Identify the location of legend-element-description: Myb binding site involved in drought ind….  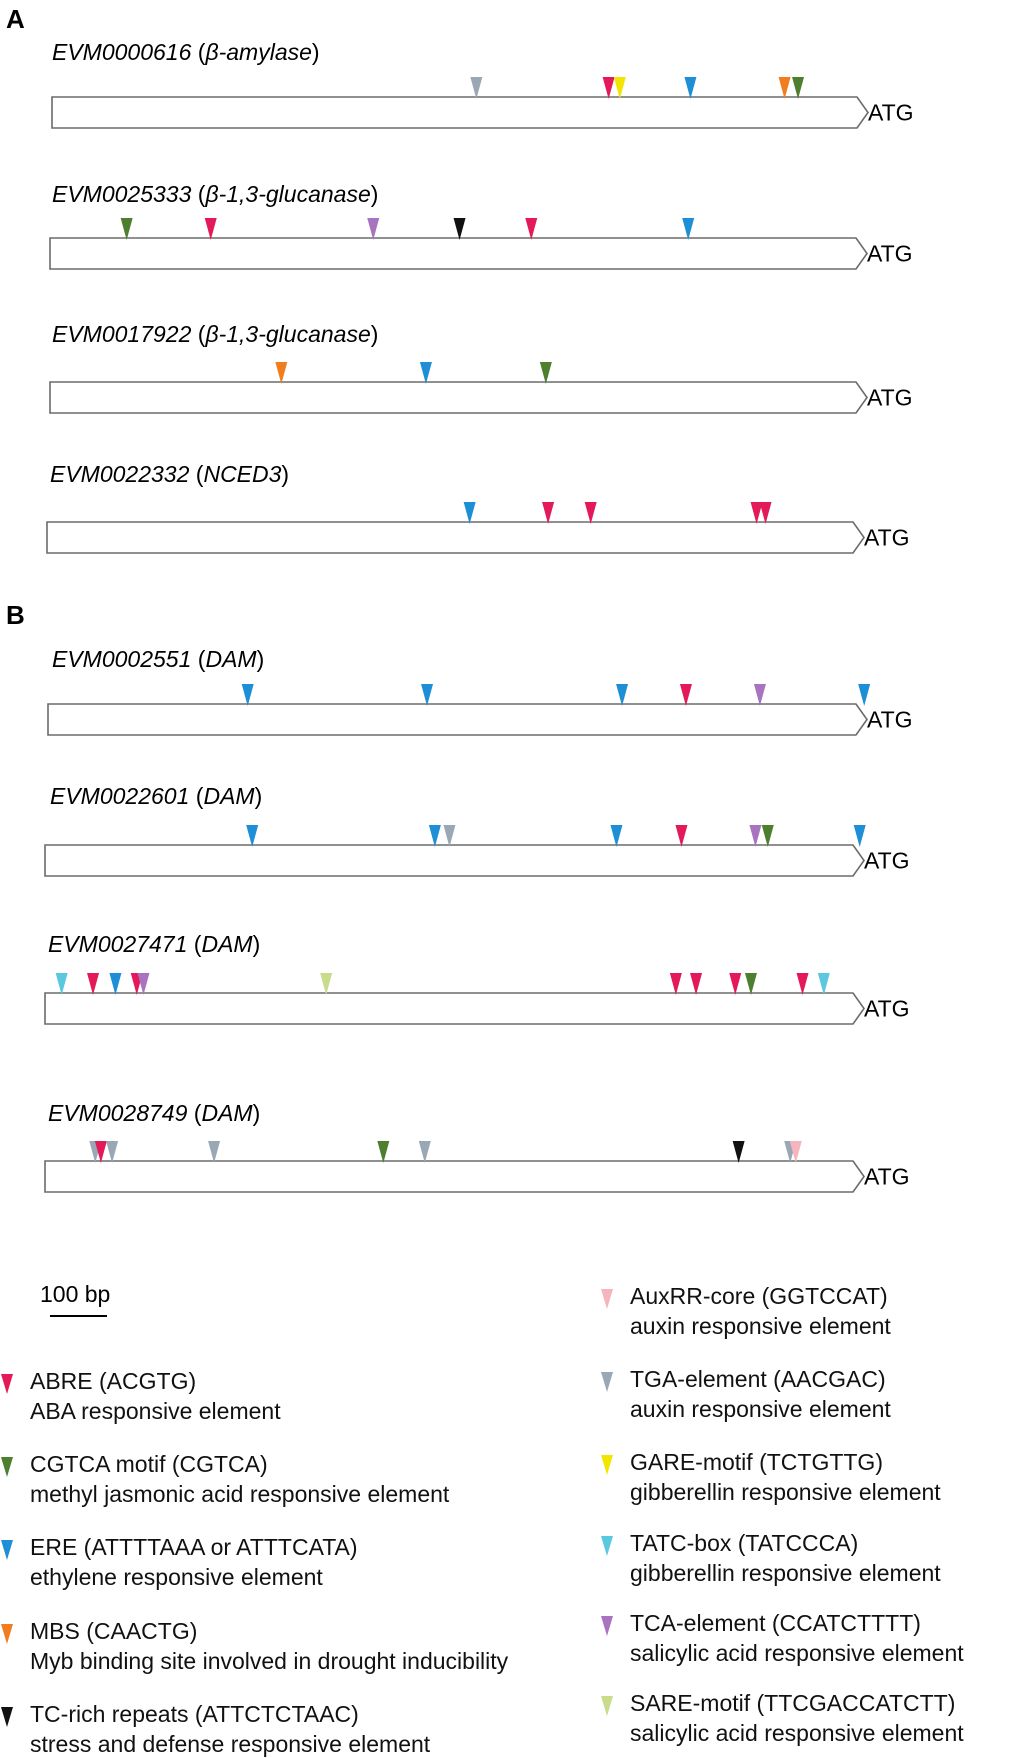
(269, 1661).